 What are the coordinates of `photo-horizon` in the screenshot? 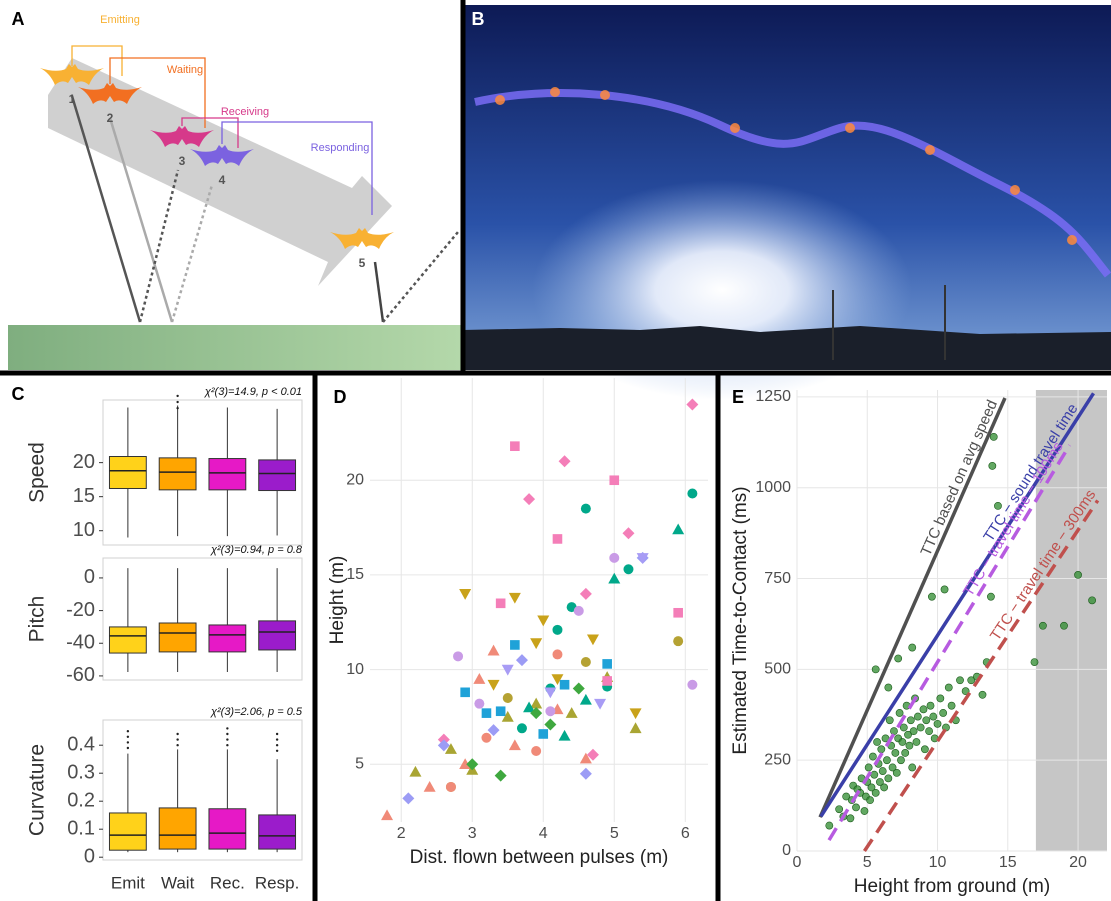 It's located at (787, 348).